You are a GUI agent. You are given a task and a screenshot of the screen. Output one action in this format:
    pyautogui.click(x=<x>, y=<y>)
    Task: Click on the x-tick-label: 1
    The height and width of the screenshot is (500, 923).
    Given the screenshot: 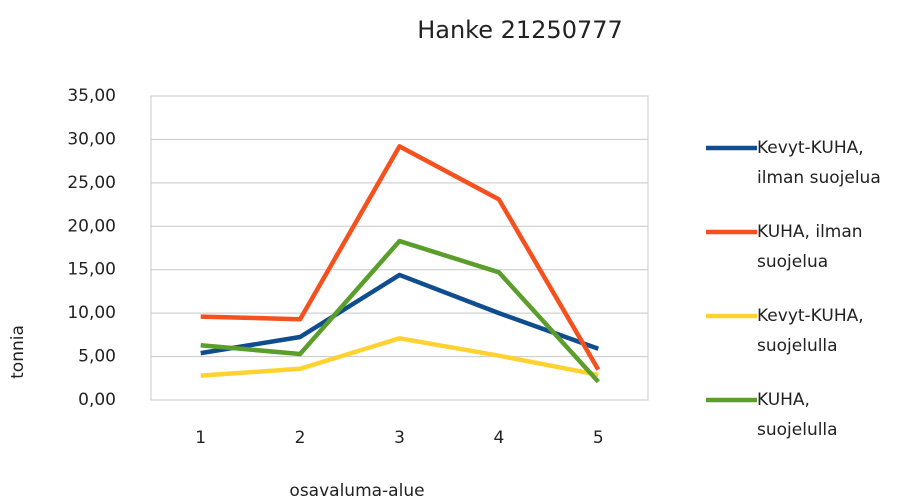 What is the action you would take?
    pyautogui.click(x=200, y=438)
    